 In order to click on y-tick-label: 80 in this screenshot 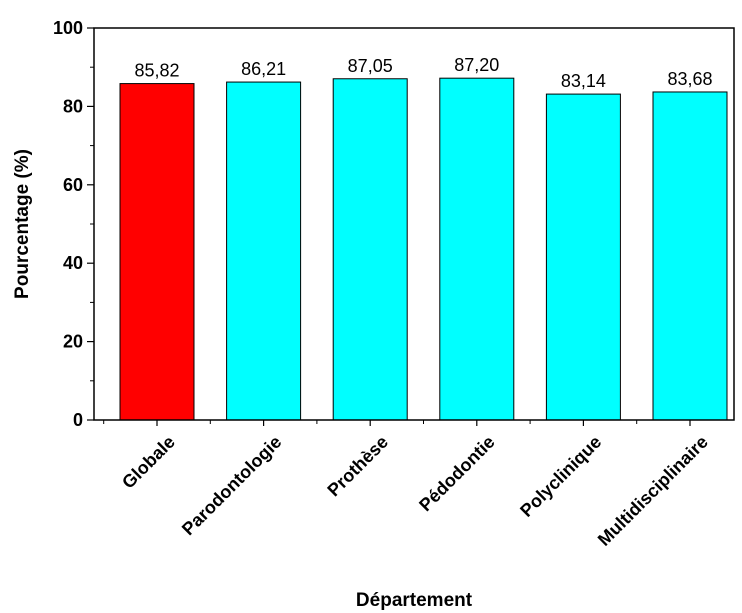, I will do `click(73, 106)`.